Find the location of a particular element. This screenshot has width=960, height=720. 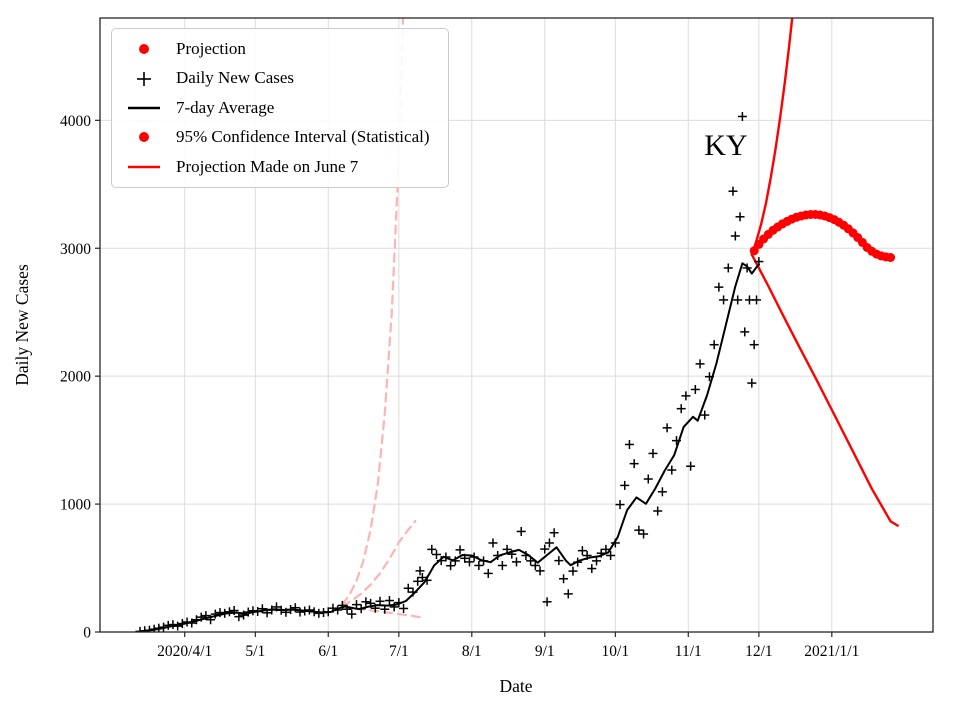

x-tick-label: 8/1 is located at coordinates (472, 651).